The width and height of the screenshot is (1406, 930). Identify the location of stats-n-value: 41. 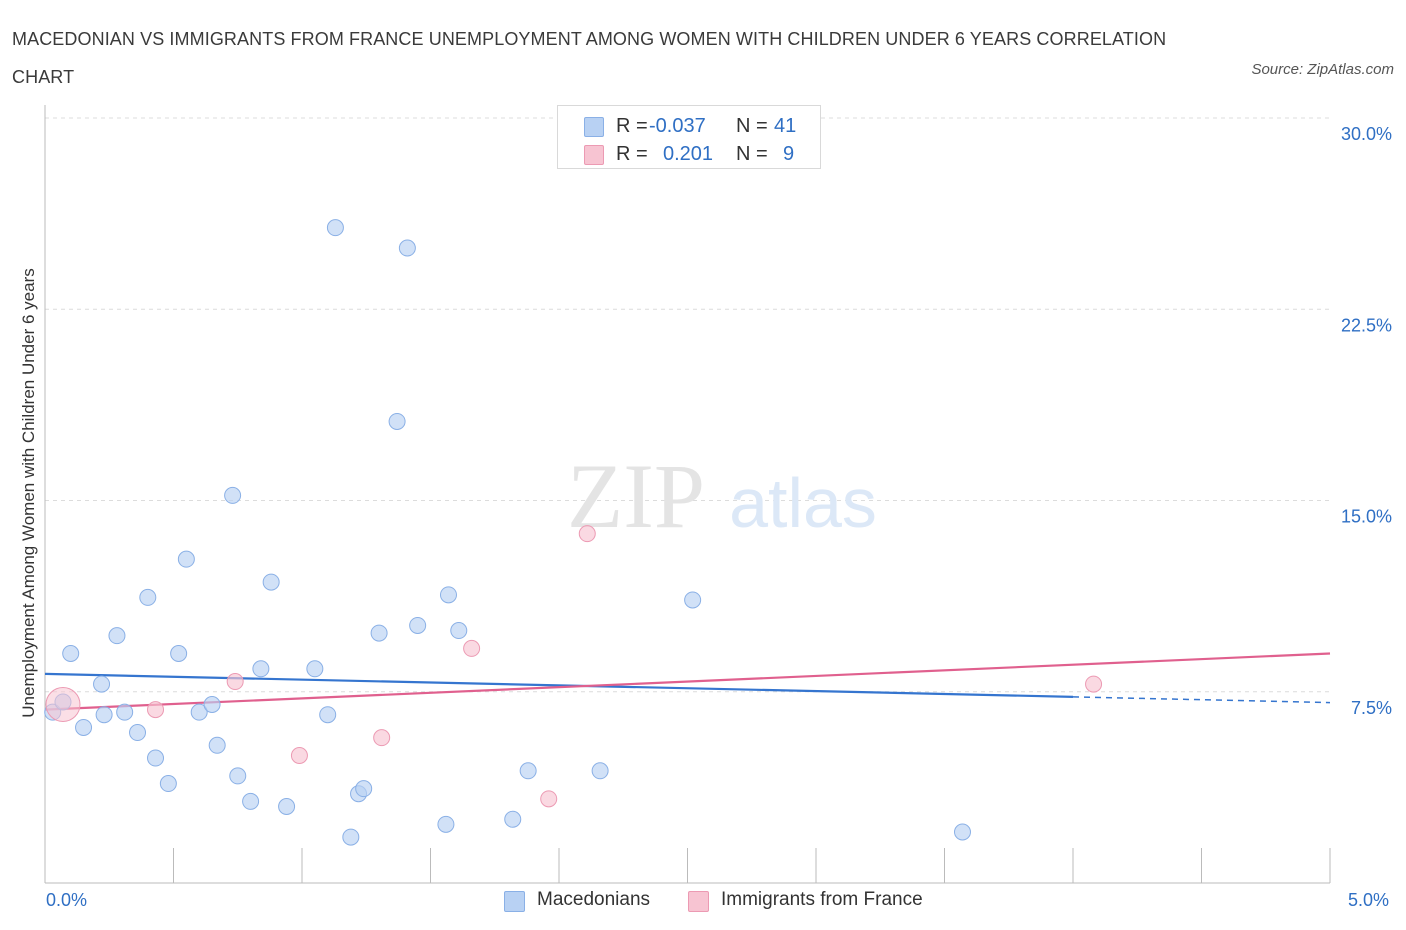
(785, 126).